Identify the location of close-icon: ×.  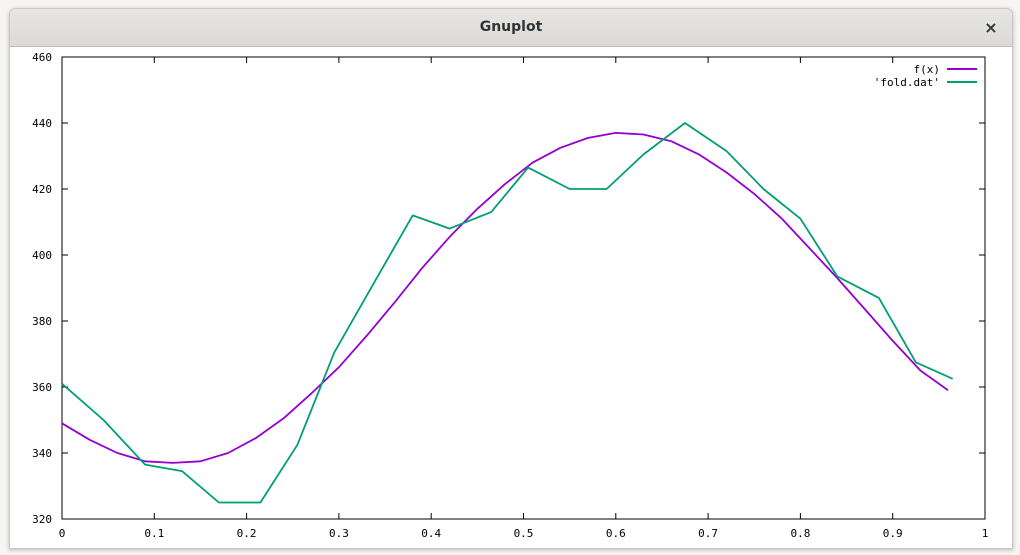
(991, 27).